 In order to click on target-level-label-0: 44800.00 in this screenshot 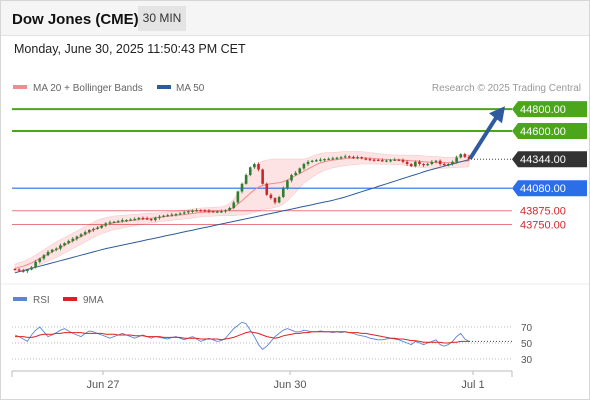, I will do `click(543, 110)`.